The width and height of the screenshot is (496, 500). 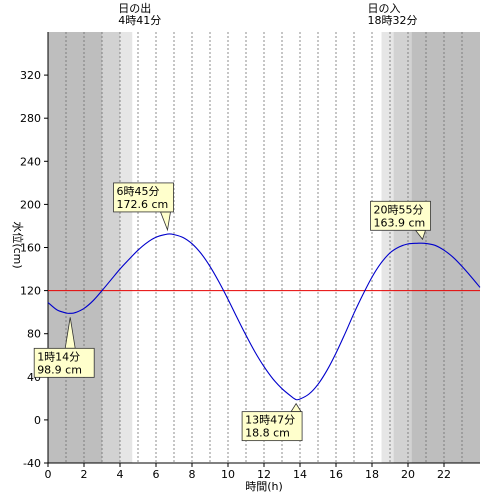 What do you see at coordinates (228, 474) in the screenshot?
I see `x-tick-label: 10` at bounding box center [228, 474].